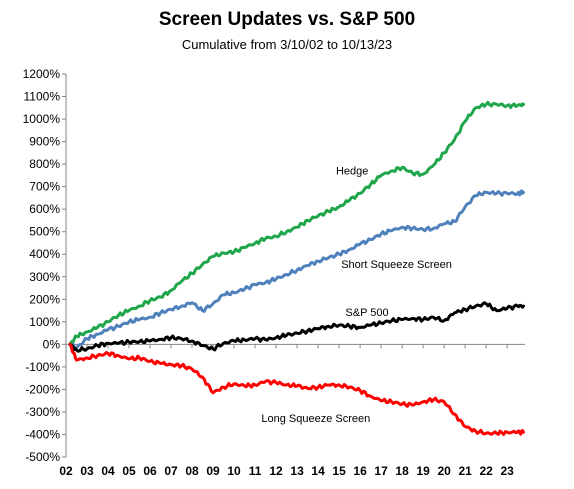  Describe the element at coordinates (42, 367) in the screenshot. I see `y-tick-label: -100%` at that location.